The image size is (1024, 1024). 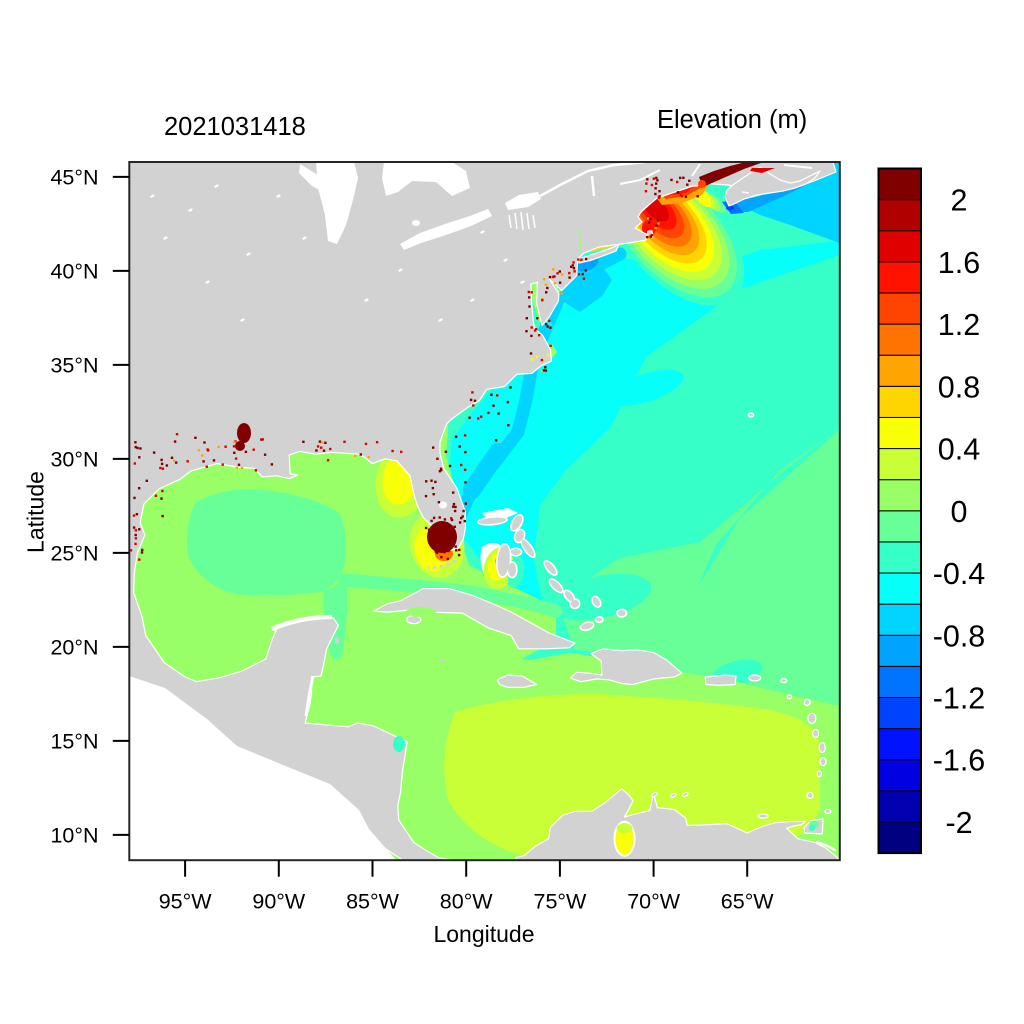 What do you see at coordinates (74, 177) in the screenshot?
I see `svg-text: 45°N` at bounding box center [74, 177].